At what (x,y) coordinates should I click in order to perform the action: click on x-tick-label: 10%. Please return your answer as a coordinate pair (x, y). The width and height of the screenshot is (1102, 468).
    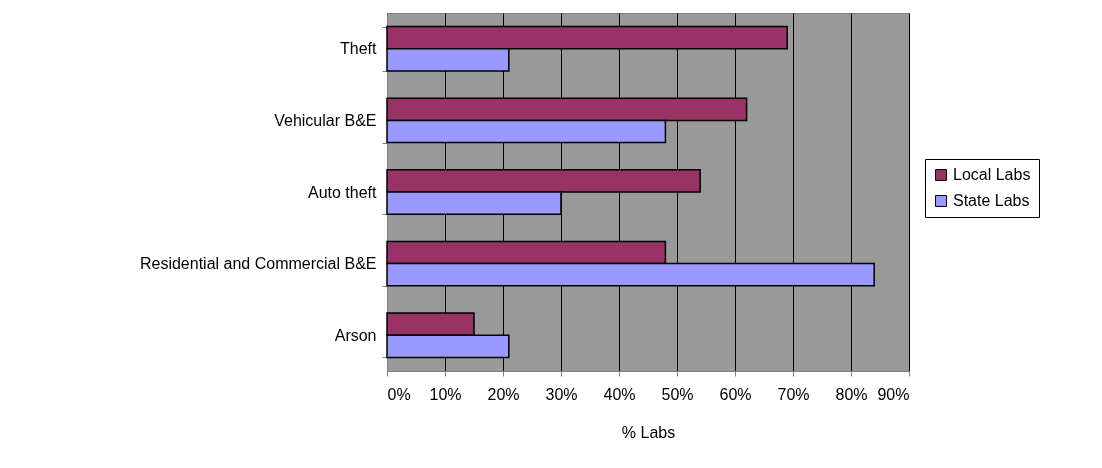
    Looking at the image, I should click on (445, 394).